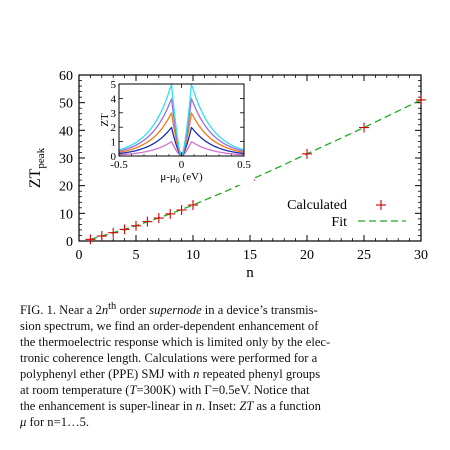  What do you see at coordinates (364, 255) in the screenshot?
I see `x-tick-label: 25` at bounding box center [364, 255].